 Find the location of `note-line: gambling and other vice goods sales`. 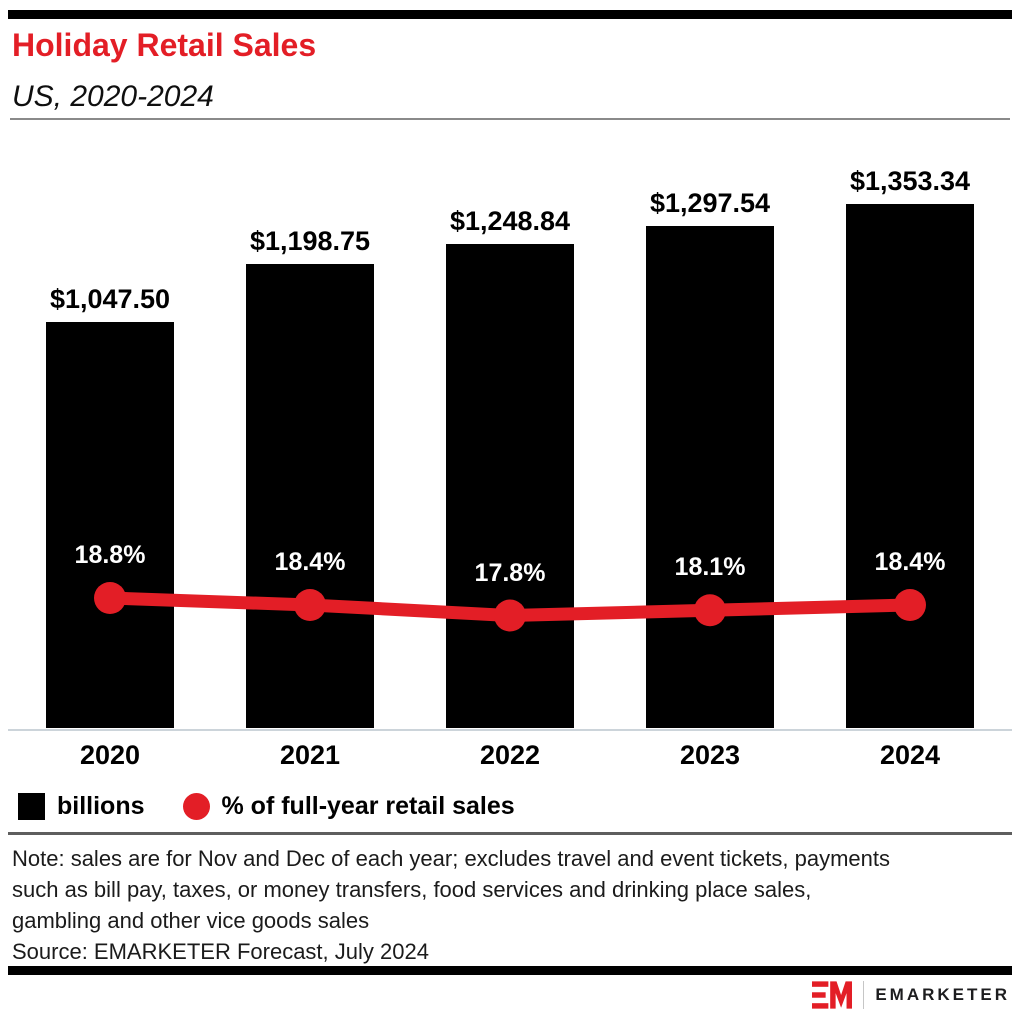

note-line: gambling and other vice goods sales is located at coordinates (191, 920).